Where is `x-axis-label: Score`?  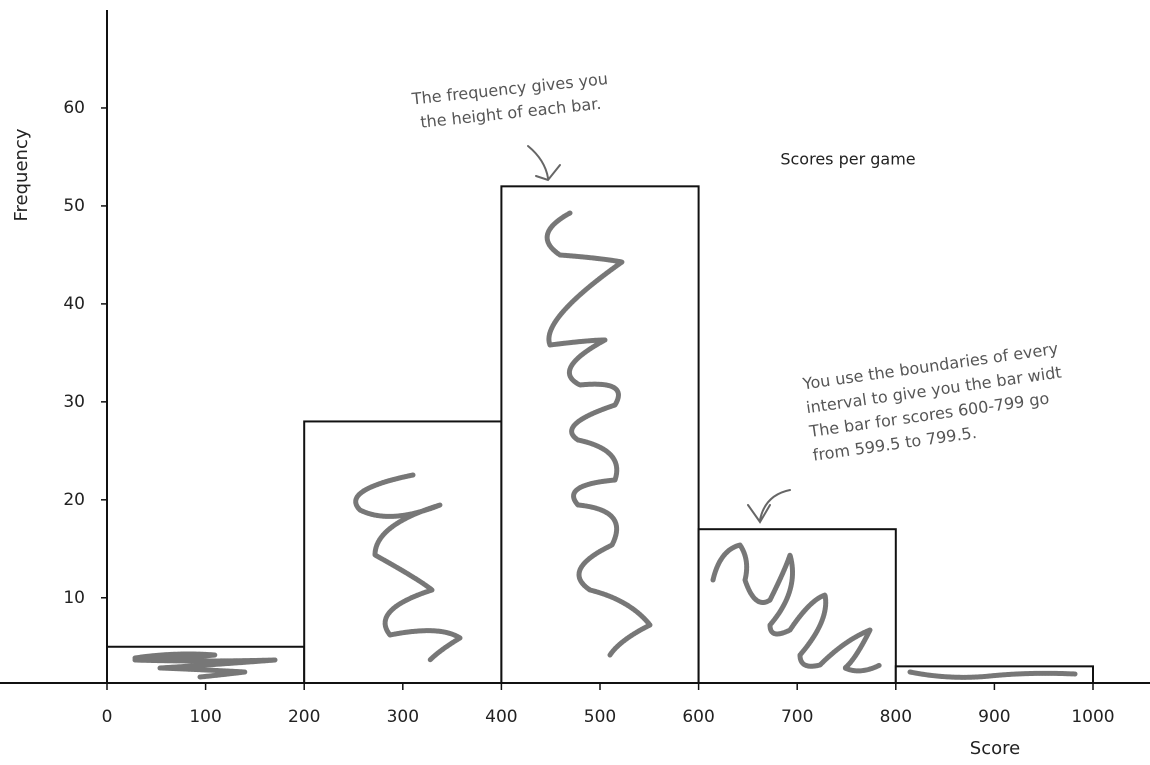
x-axis-label: Score is located at coordinates (995, 748).